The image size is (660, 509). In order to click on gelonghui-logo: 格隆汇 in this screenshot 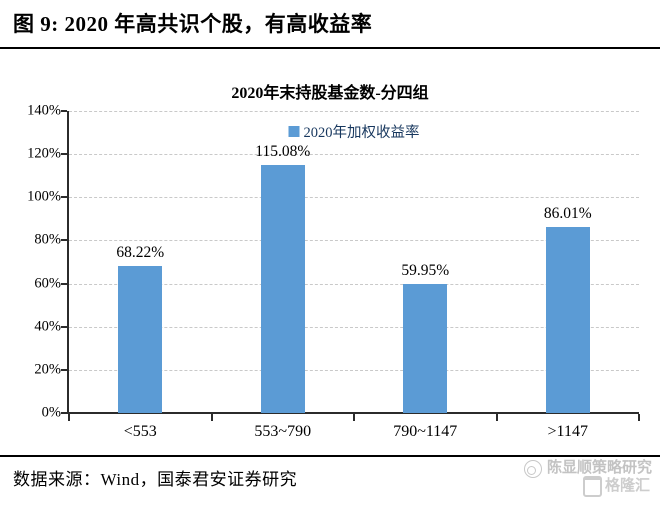, I will do `click(561, 486)`.